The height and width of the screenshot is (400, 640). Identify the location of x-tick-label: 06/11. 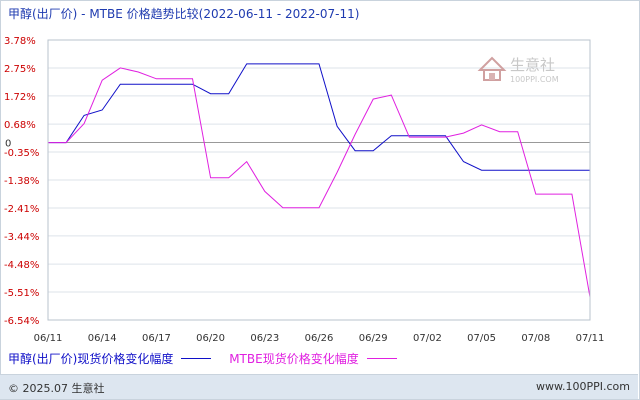
(48, 338).